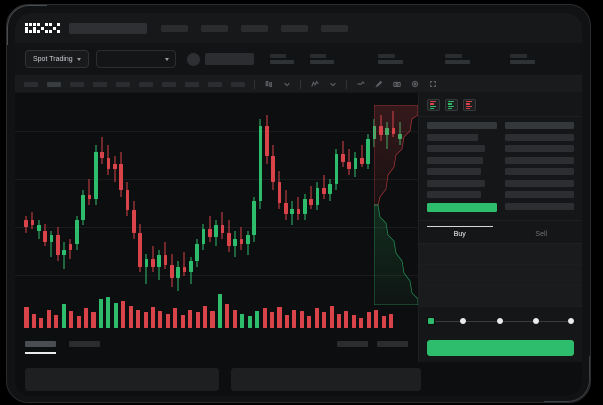  Describe the element at coordinates (451, 105) in the screenshot. I see `orderbook-bids-icon` at that location.